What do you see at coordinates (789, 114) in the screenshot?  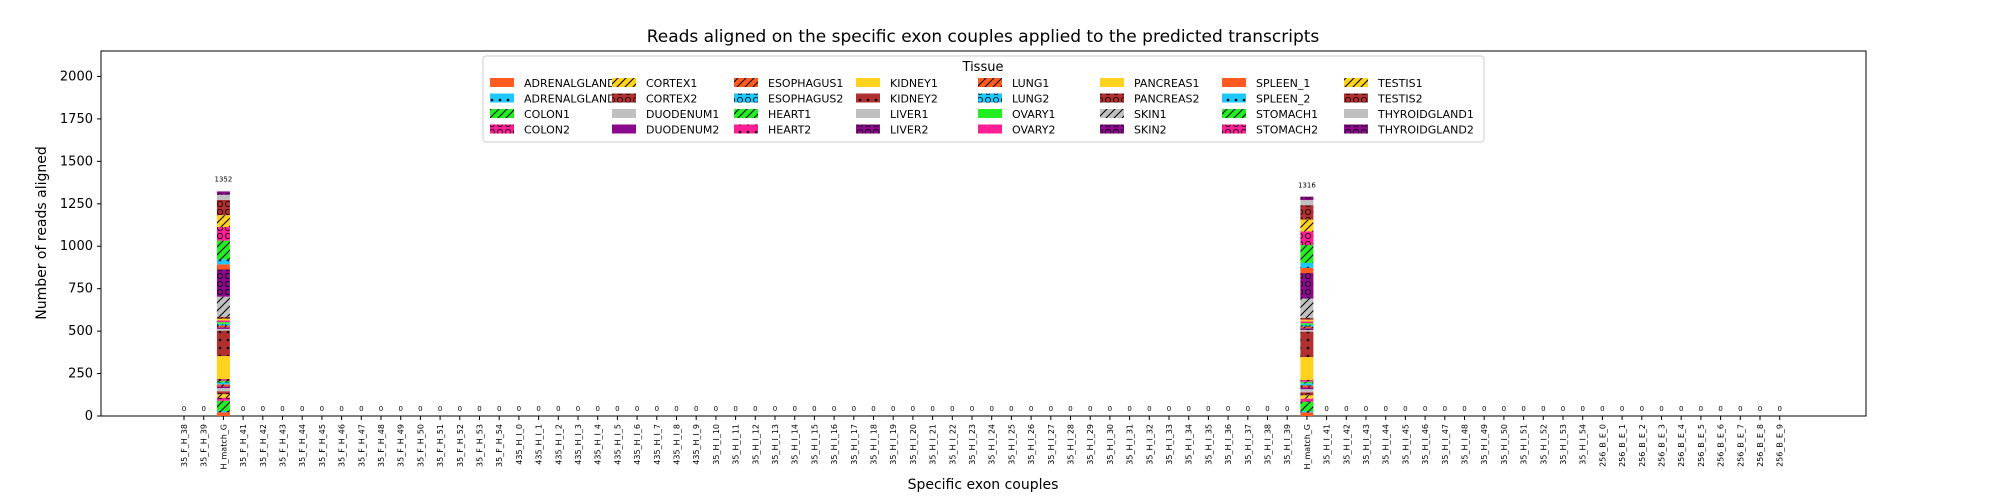 I see `legend-label: HEART1` at bounding box center [789, 114].